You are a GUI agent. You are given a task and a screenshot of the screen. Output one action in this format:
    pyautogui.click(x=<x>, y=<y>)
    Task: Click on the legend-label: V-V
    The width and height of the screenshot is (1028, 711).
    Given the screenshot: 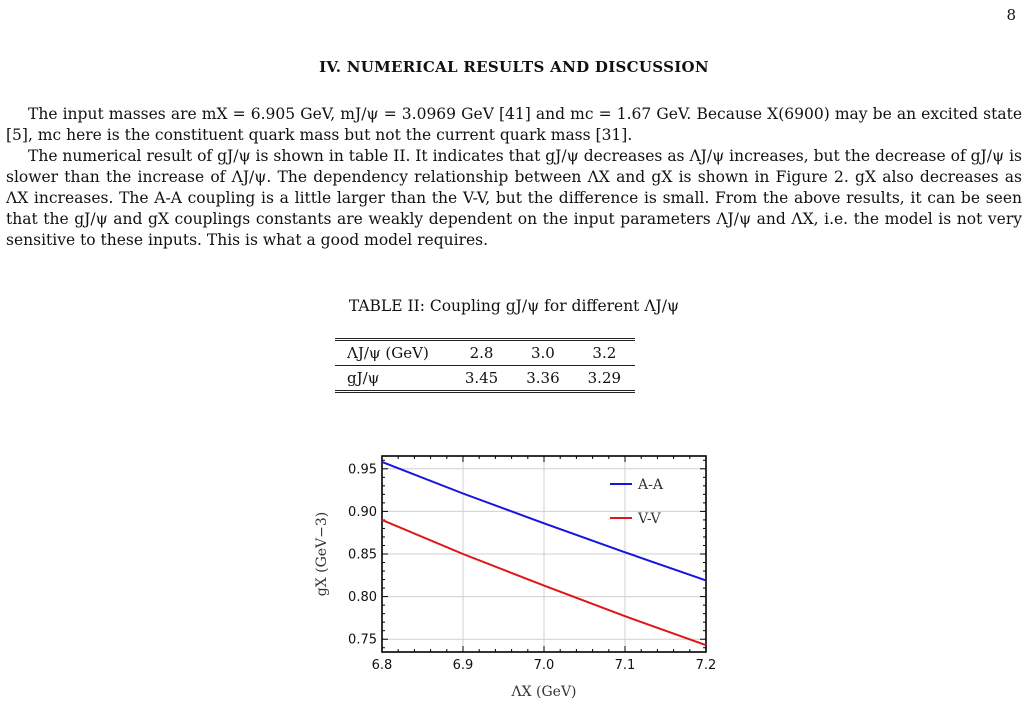 What is the action you would take?
    pyautogui.click(x=649, y=519)
    